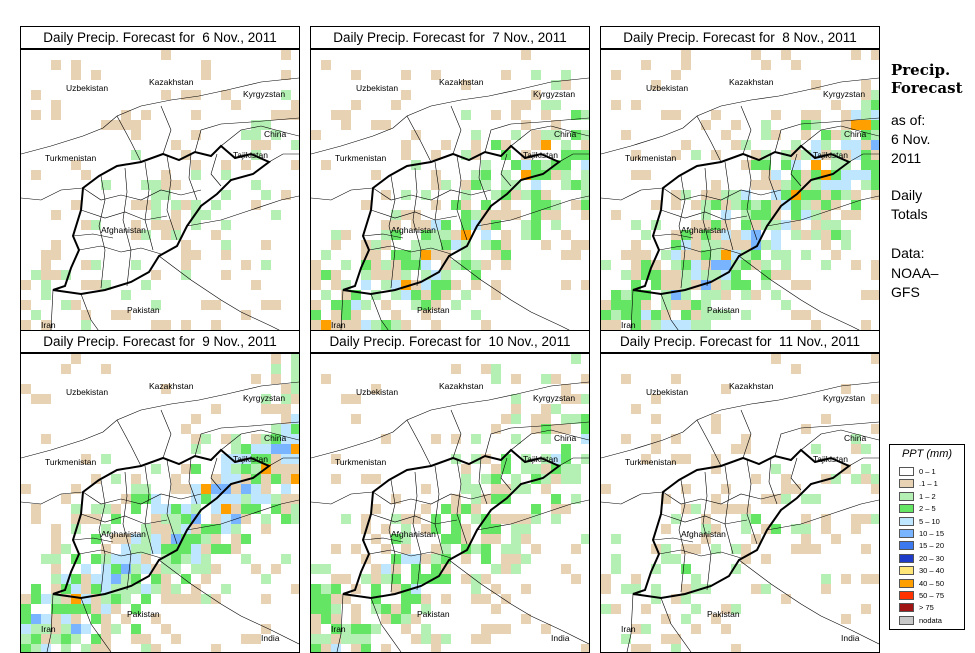 This screenshot has width=975, height=653. Describe the element at coordinates (931, 558) in the screenshot. I see `legend-item: 20 – 30` at that location.